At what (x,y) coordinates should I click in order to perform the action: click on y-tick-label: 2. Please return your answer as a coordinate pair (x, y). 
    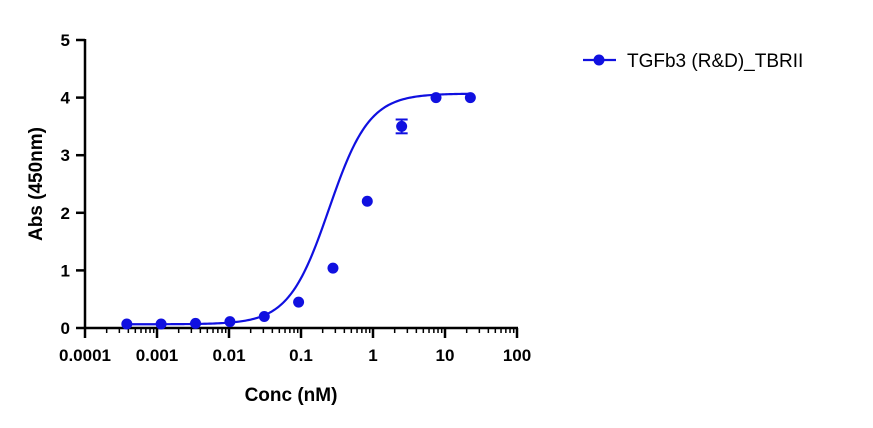
    Looking at the image, I should click on (65, 213).